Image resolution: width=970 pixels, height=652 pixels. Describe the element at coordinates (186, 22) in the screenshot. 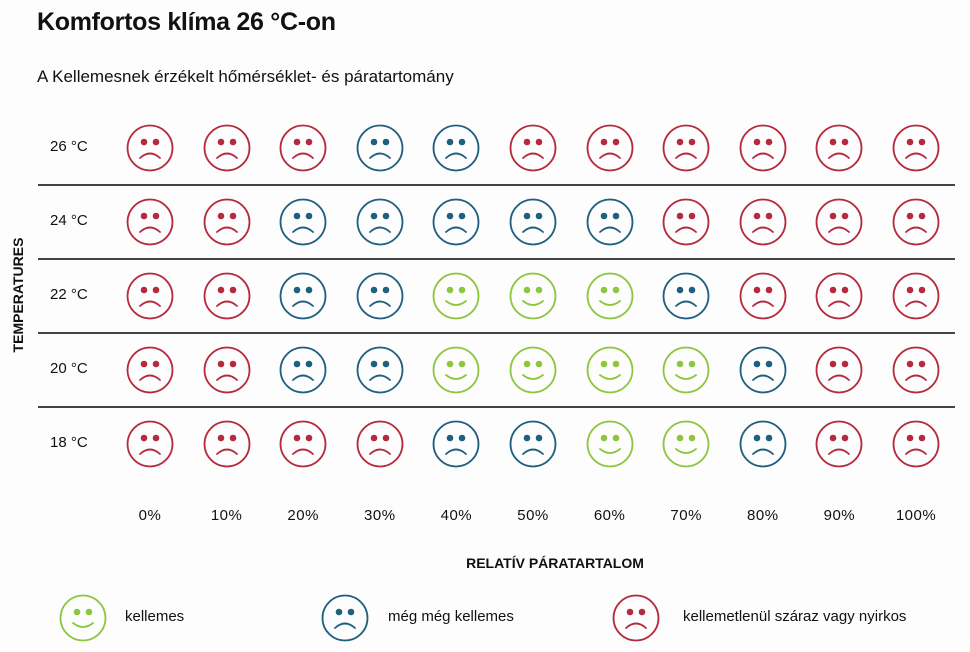

I see `chart-title: Komfortos klíma 26 °C-on` at that location.